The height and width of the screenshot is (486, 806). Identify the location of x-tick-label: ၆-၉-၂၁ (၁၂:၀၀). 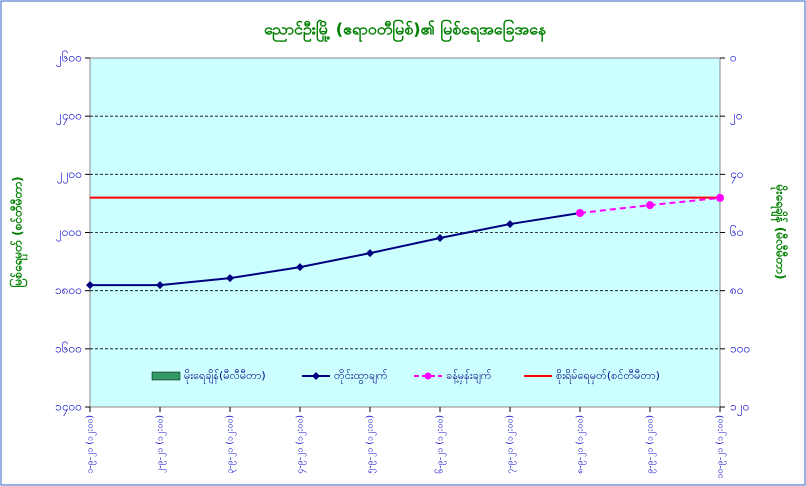
(441, 444).